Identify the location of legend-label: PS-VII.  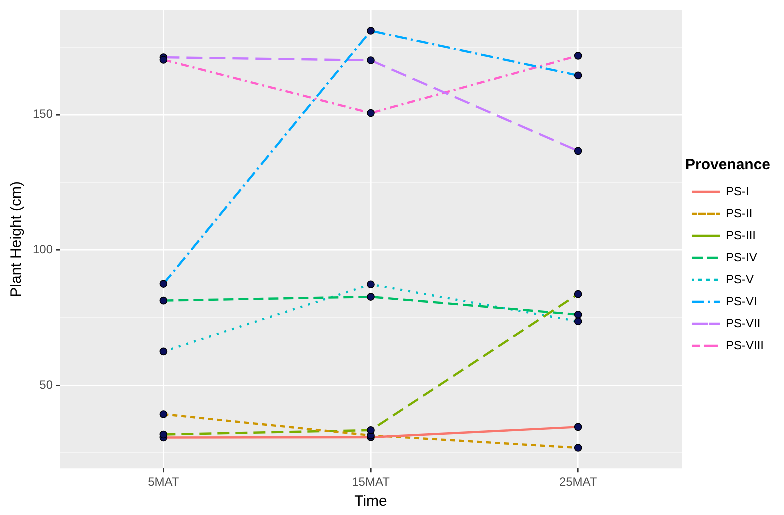
(743, 323).